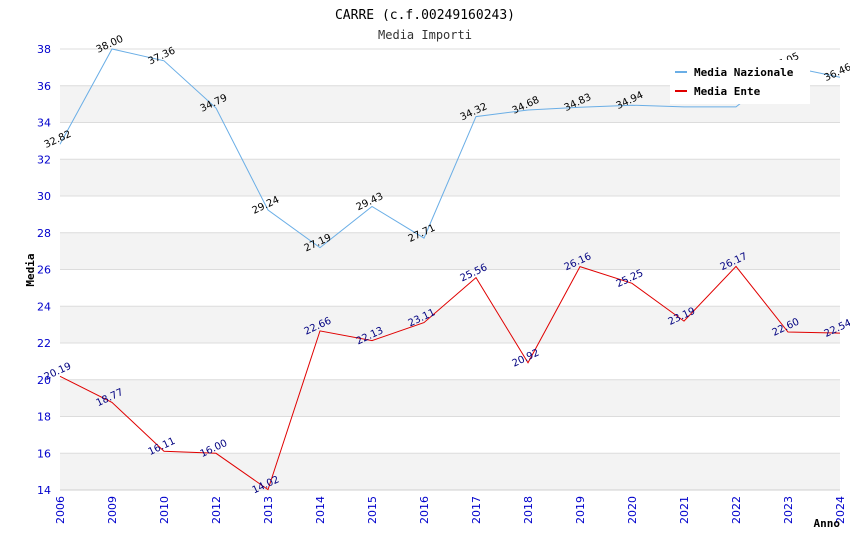  What do you see at coordinates (112, 510) in the screenshot?
I see `x-tick-label: 2009` at bounding box center [112, 510].